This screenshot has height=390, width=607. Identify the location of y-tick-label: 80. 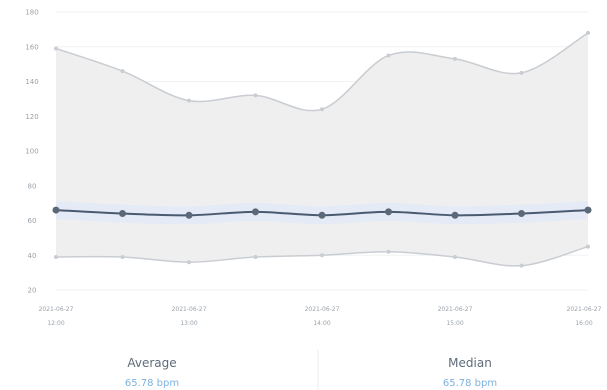
(32, 186).